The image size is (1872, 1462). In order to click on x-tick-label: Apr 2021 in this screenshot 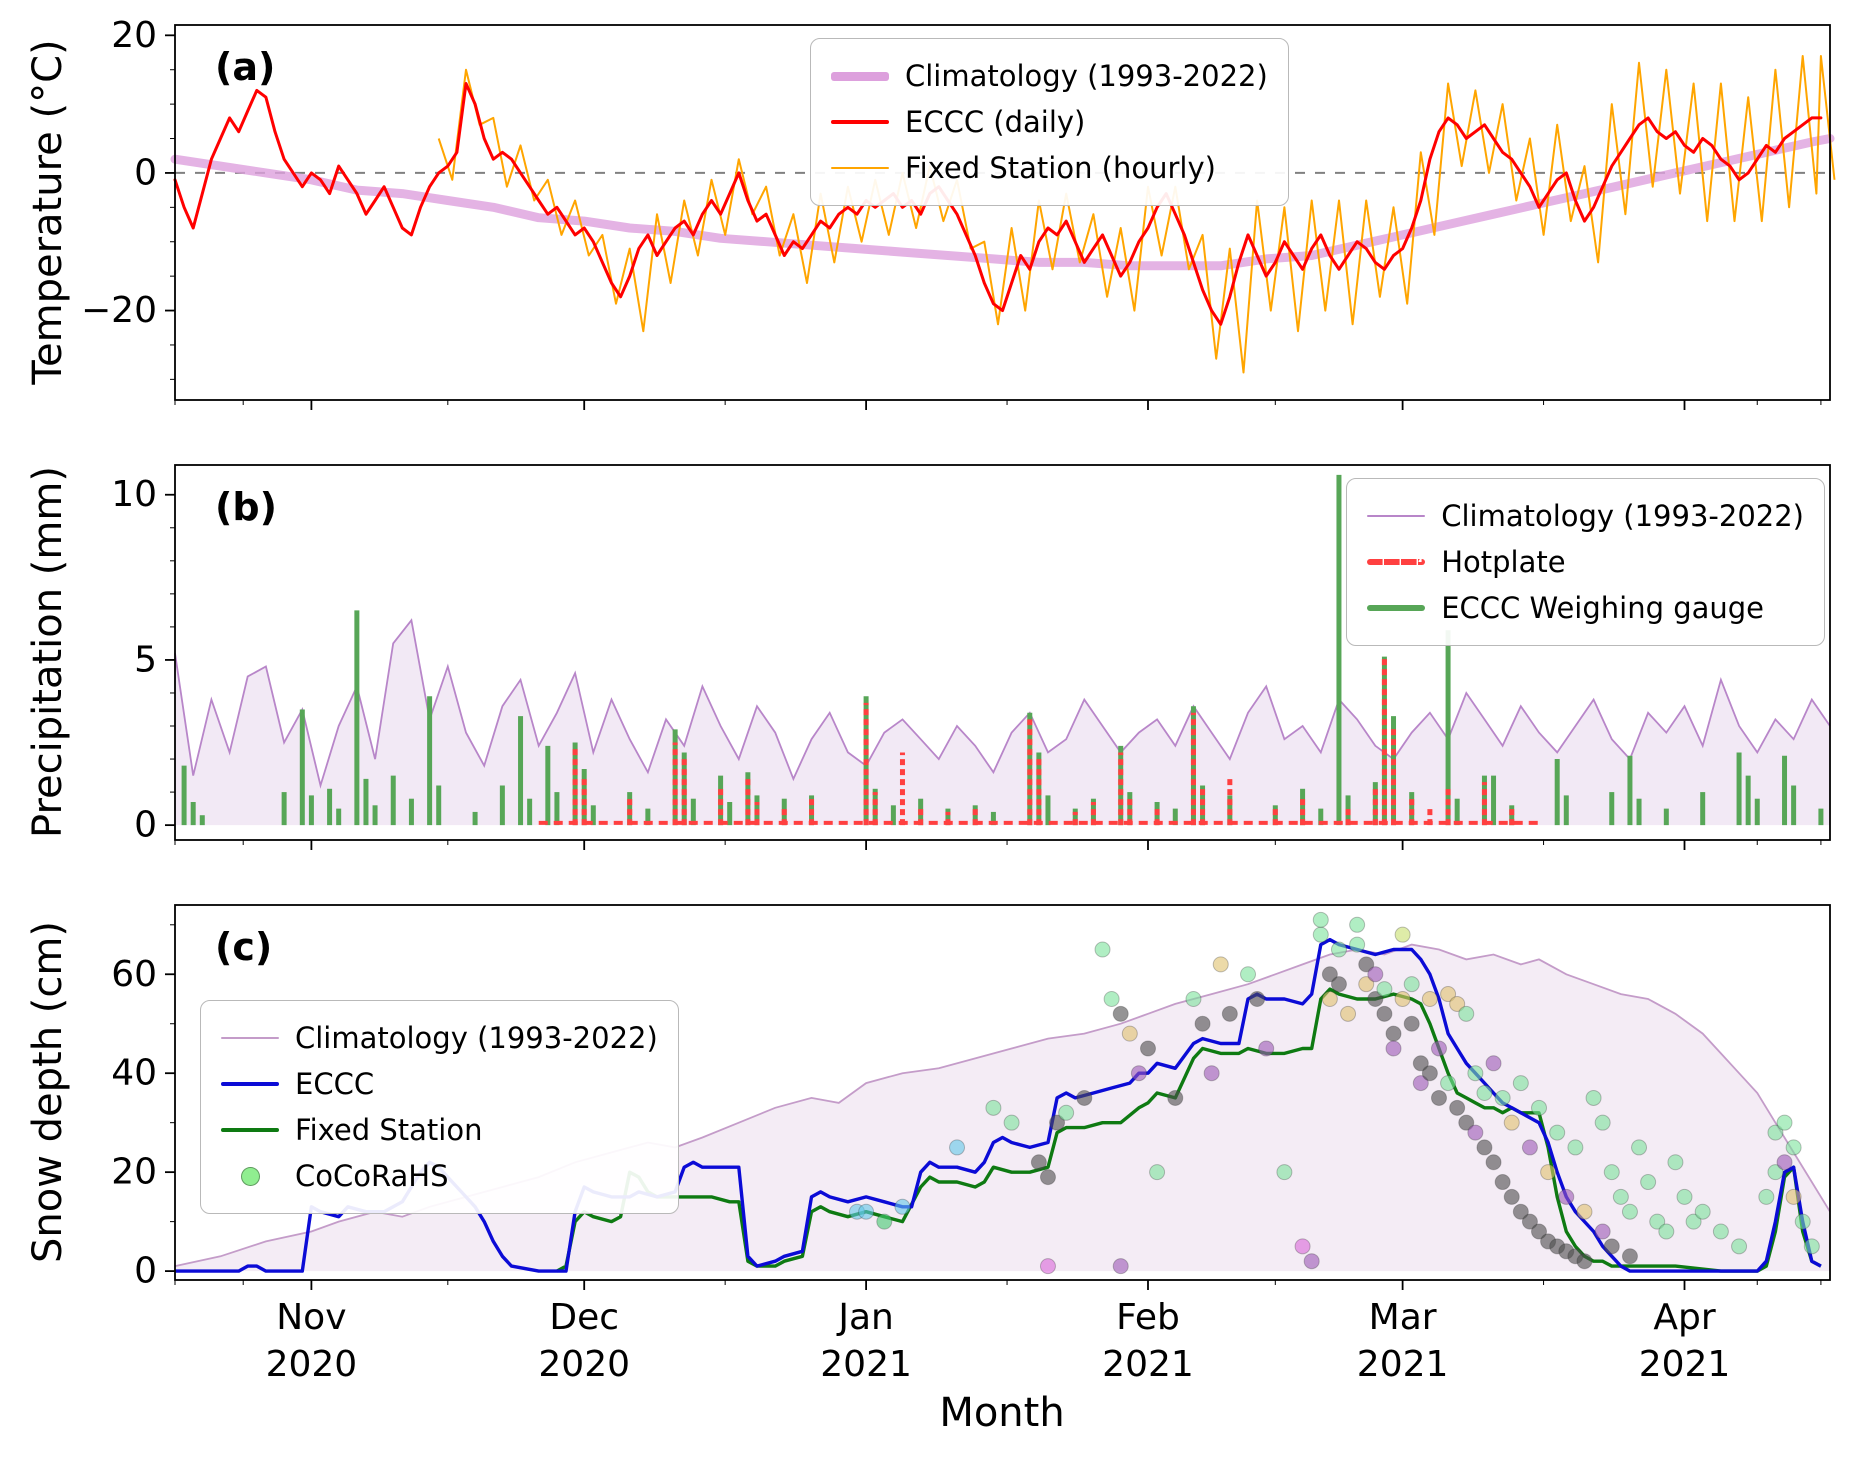, I will do `click(1684, 1341)`.